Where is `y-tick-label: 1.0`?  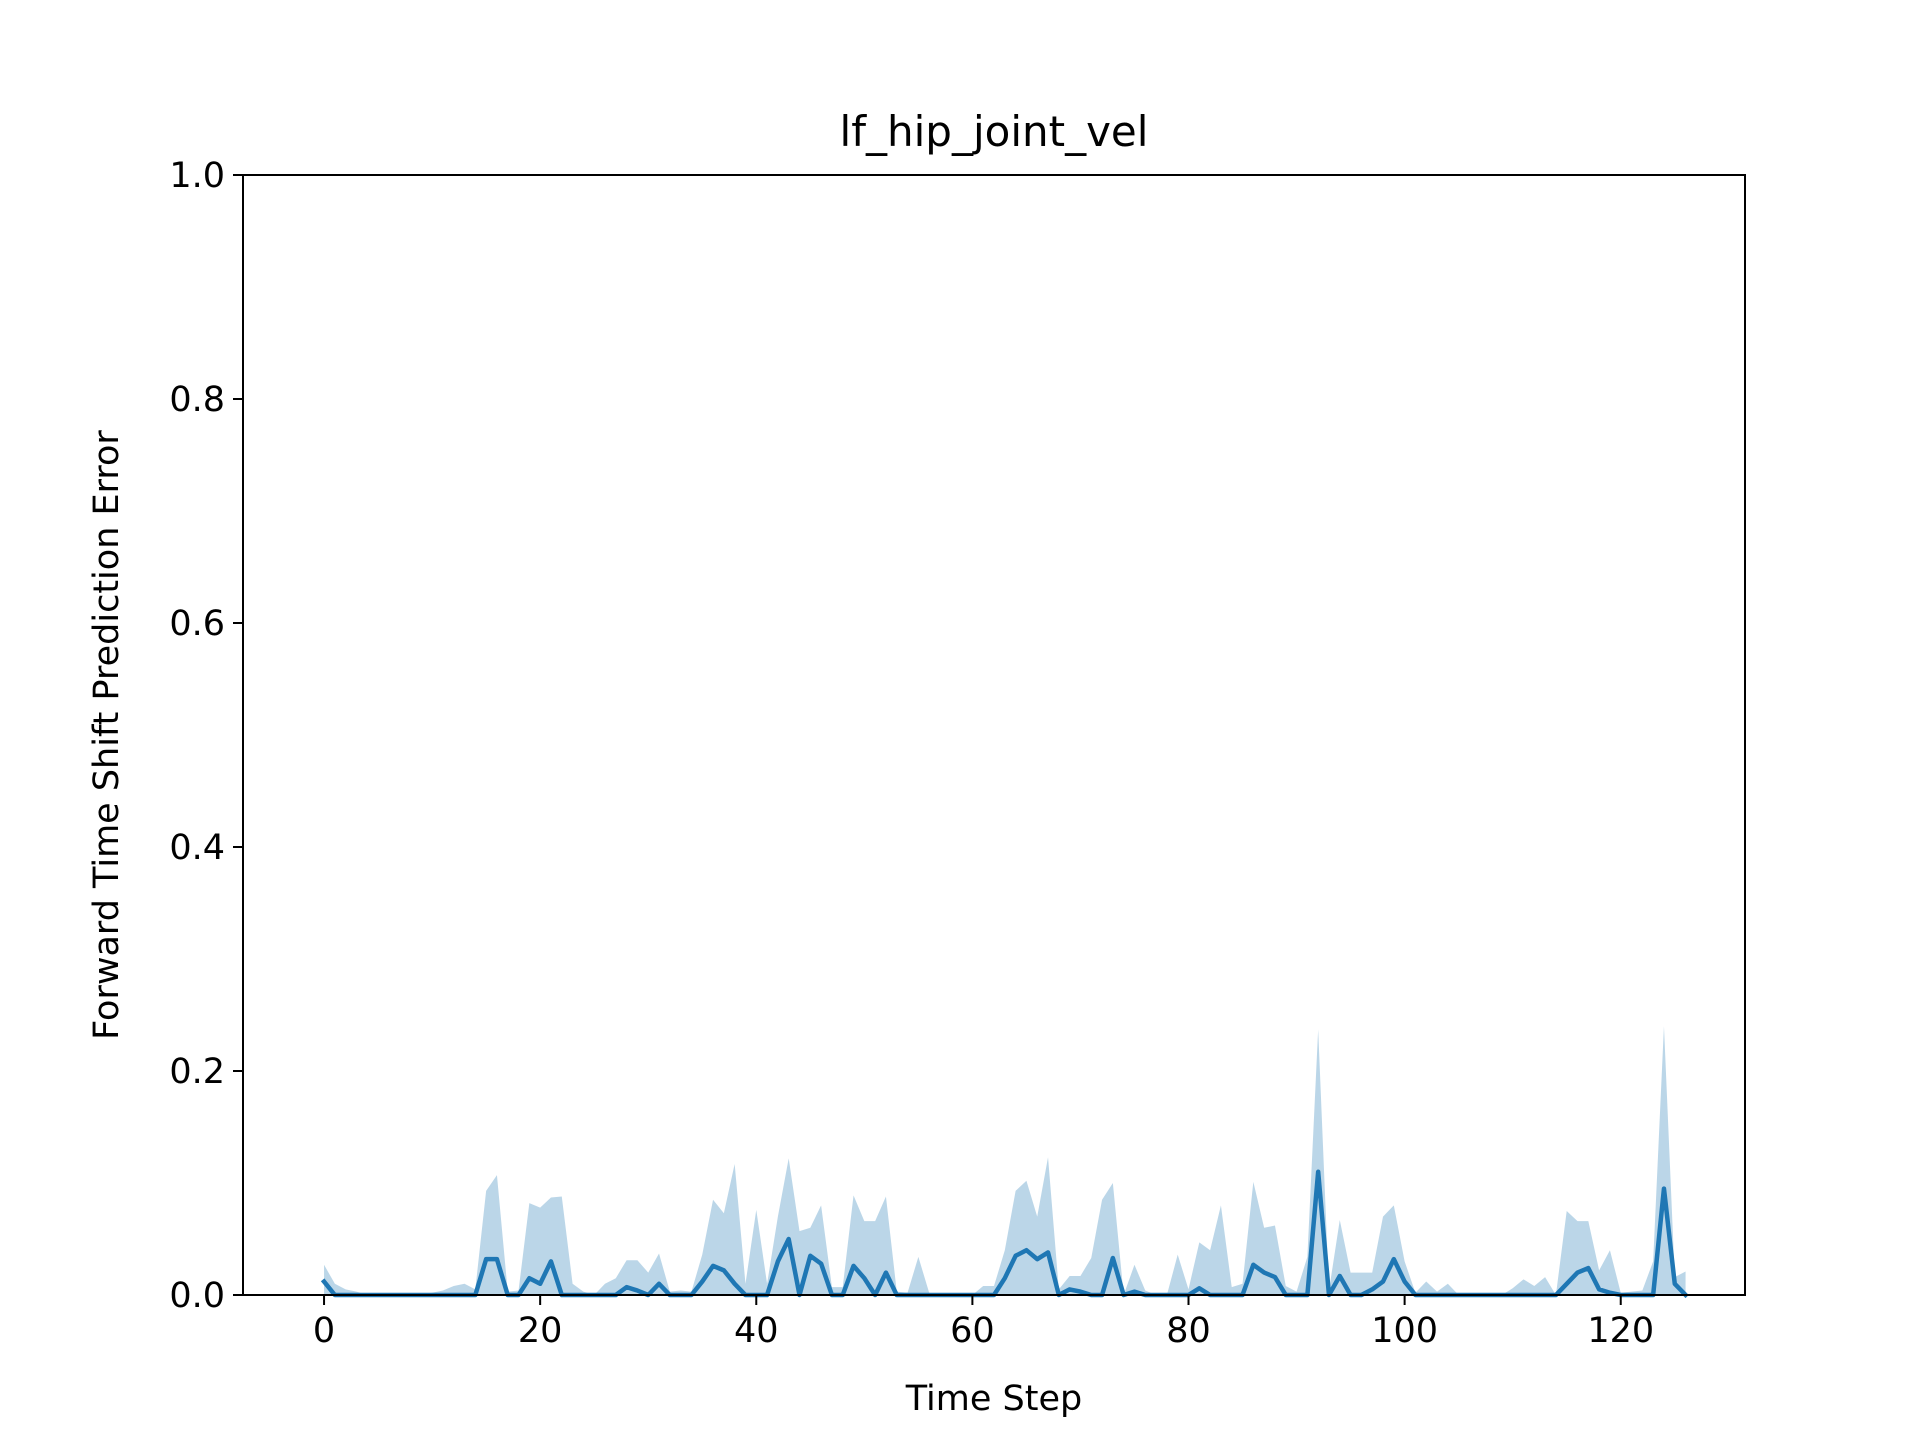 y-tick-label: 1.0 is located at coordinates (197, 176).